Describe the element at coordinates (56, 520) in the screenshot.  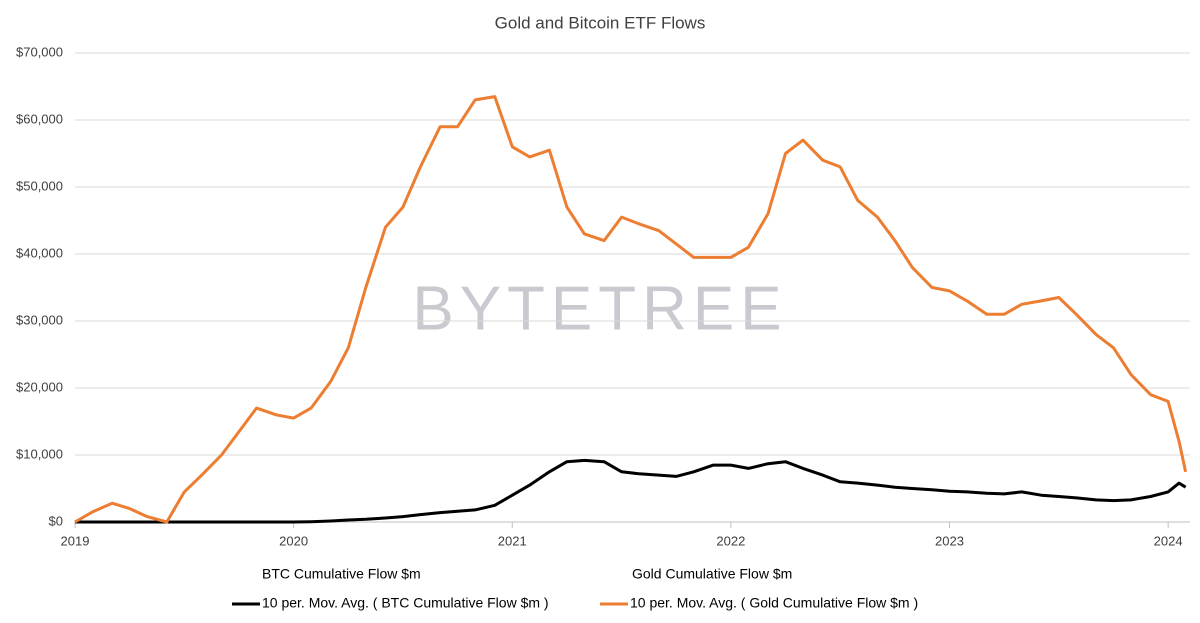
I see `y-tick-label: $0` at that location.